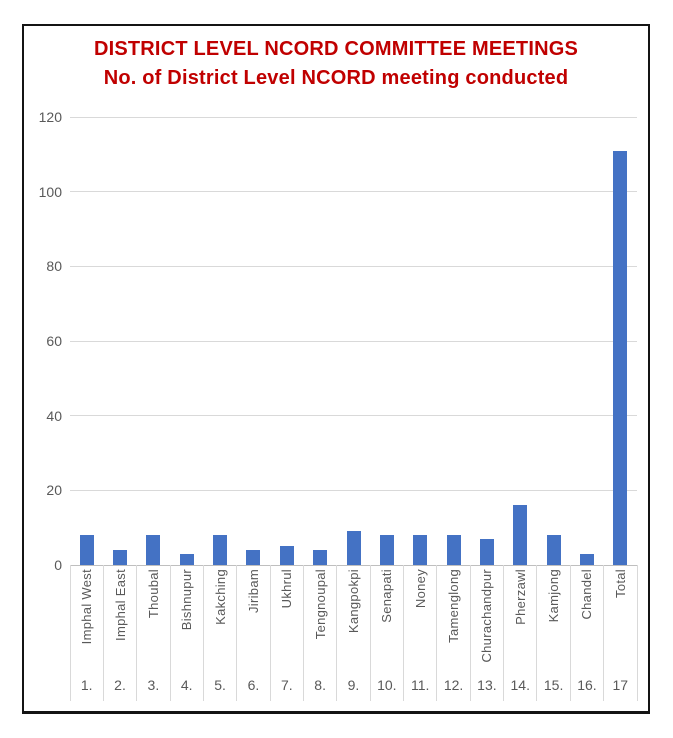  I want to click on x-axis-line, so click(353, 565).